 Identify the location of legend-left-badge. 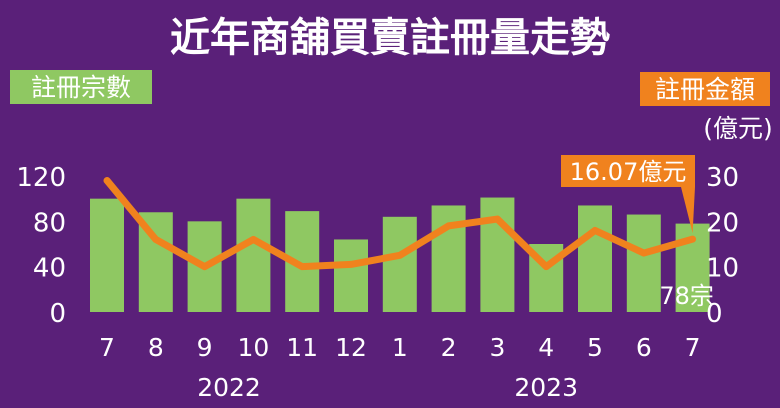
(81, 87).